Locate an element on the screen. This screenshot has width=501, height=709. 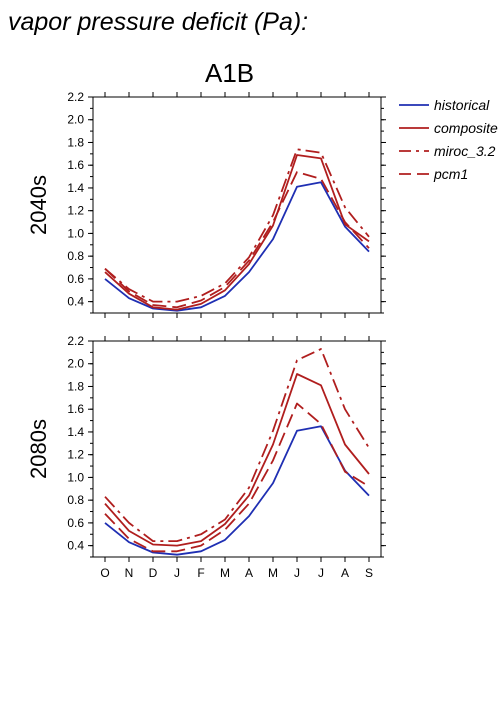
x-tick-label: N is located at coordinates (129, 573).